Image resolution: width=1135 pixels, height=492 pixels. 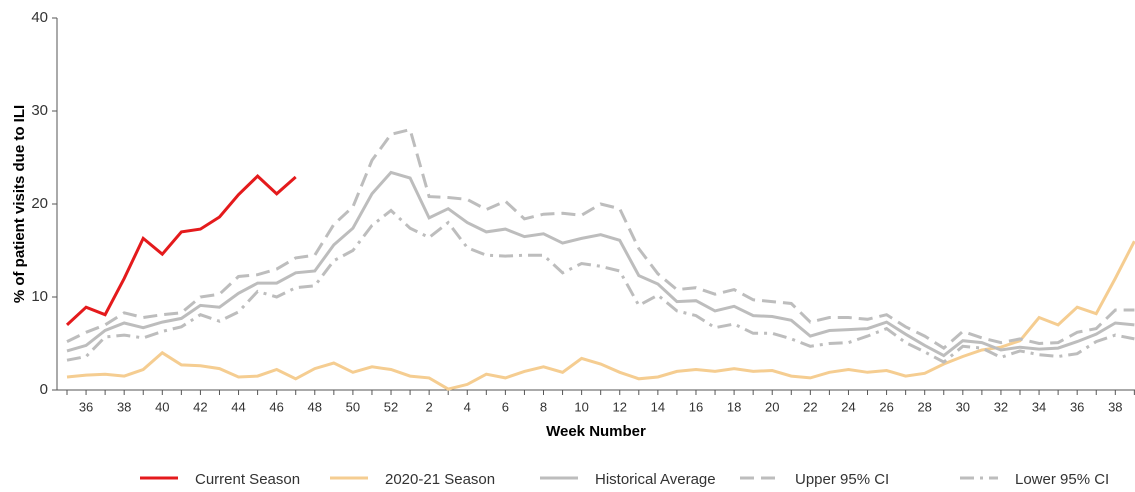 I want to click on x-tick-label: 6, so click(x=505, y=406).